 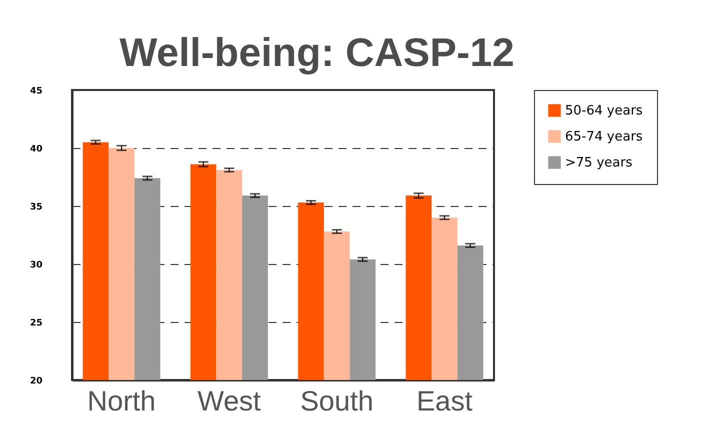 I want to click on y-tick-label: 25, so click(x=36, y=323).